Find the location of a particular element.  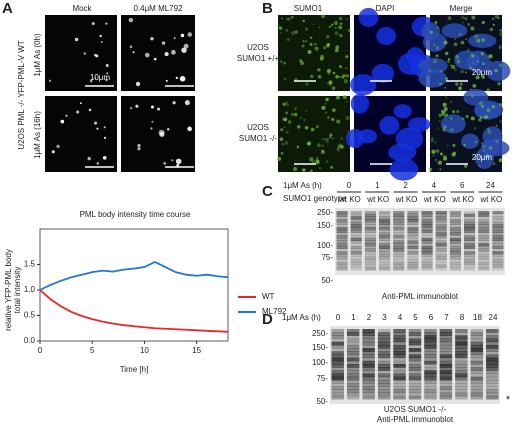

micrograph is located at coordinates (314, 134).